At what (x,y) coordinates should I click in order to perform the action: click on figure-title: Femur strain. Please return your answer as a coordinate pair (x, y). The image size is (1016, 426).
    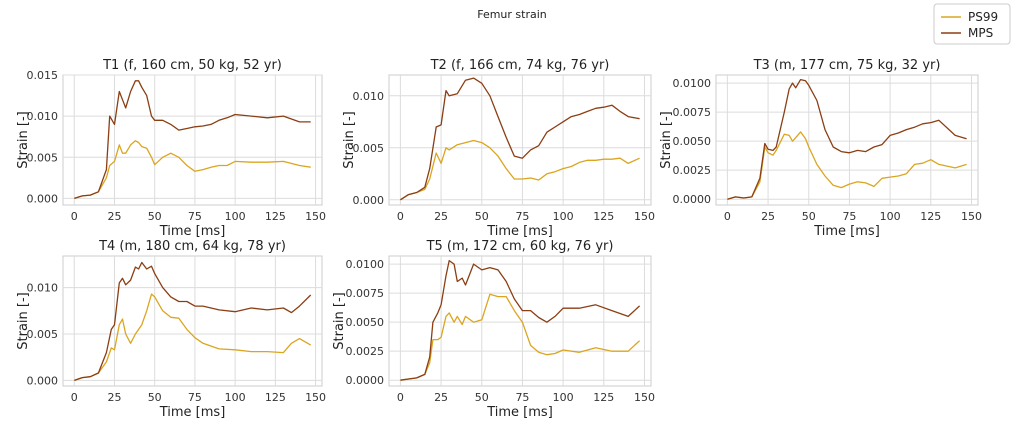
    Looking at the image, I should click on (512, 14).